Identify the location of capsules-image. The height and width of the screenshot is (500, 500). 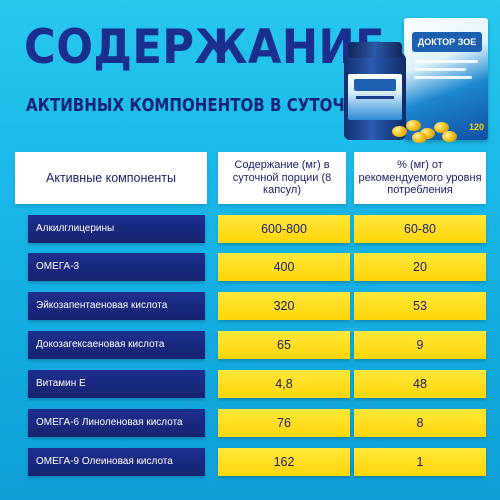
(427, 128).